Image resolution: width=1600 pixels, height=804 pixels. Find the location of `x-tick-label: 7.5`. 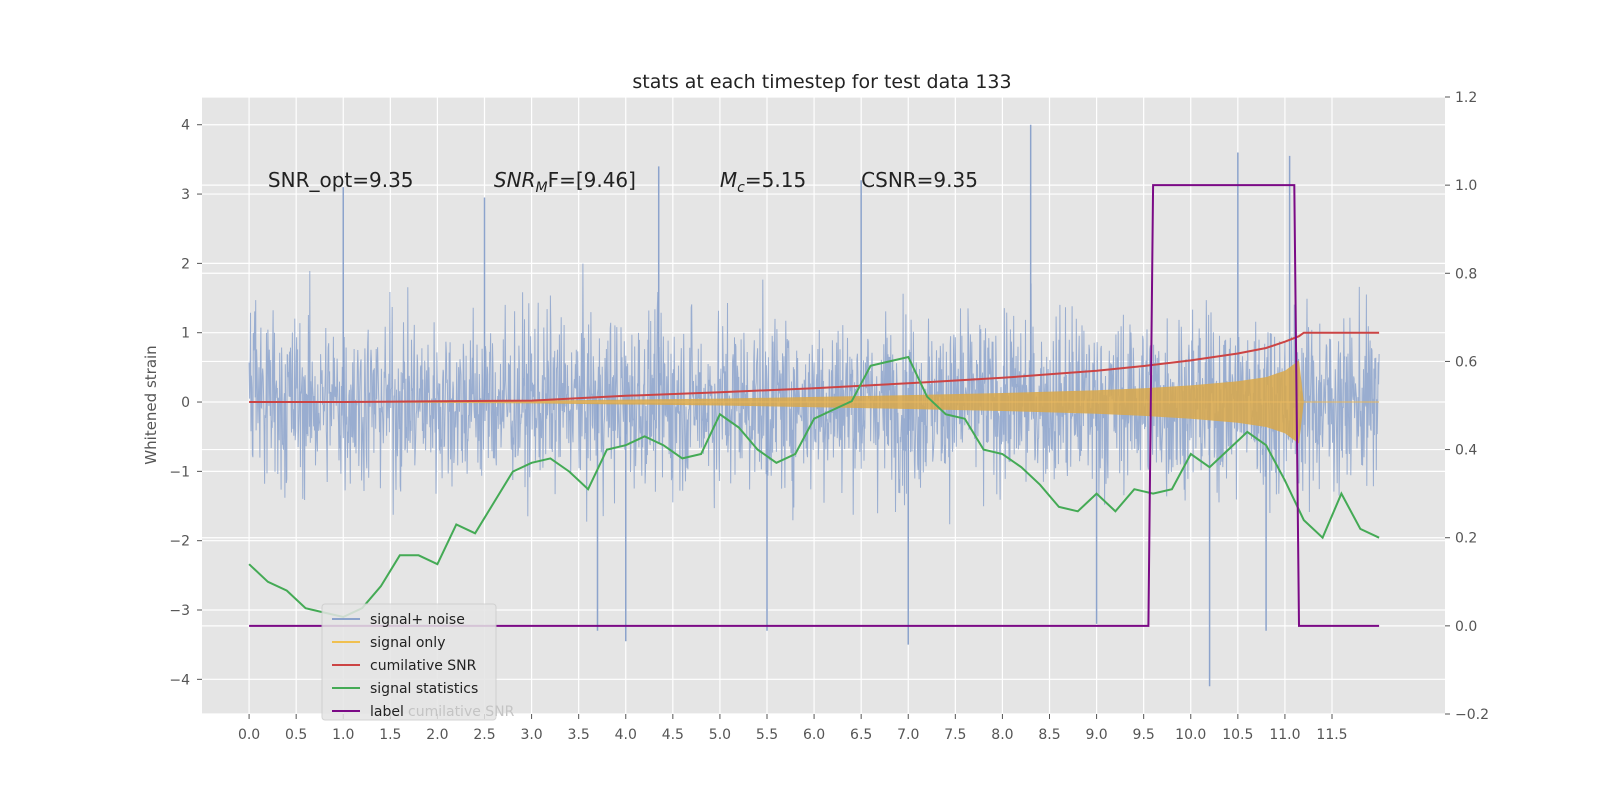

x-tick-label: 7.5 is located at coordinates (955, 735).